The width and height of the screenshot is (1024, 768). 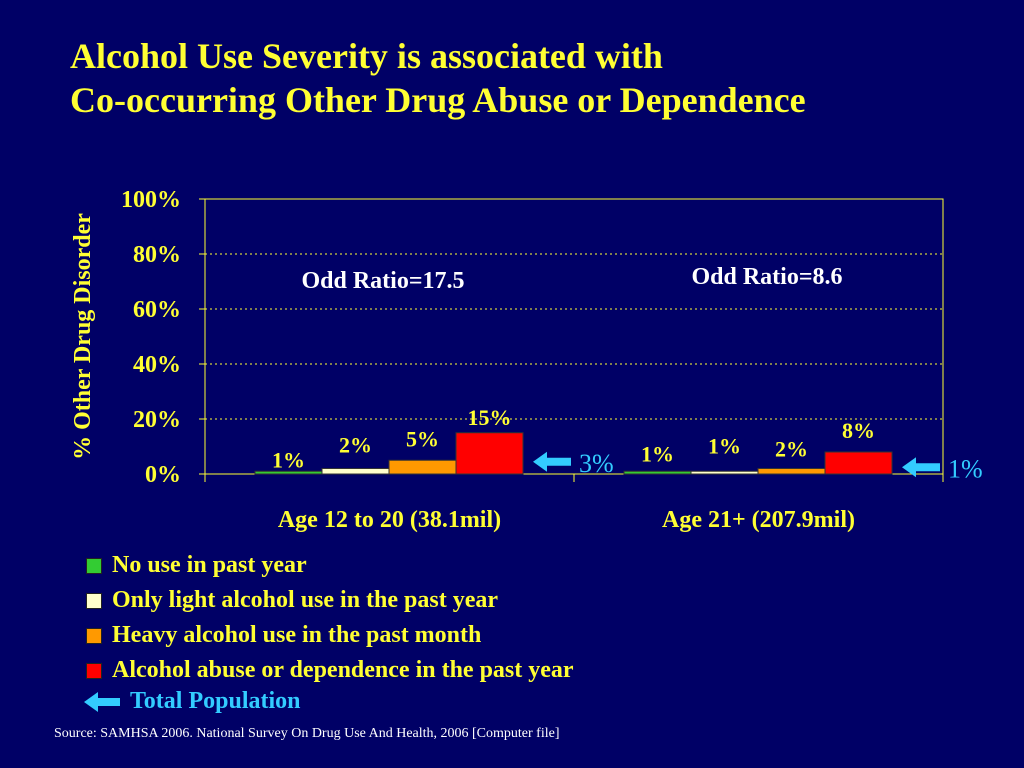 I want to click on bar-data-label: 15%, so click(x=490, y=417).